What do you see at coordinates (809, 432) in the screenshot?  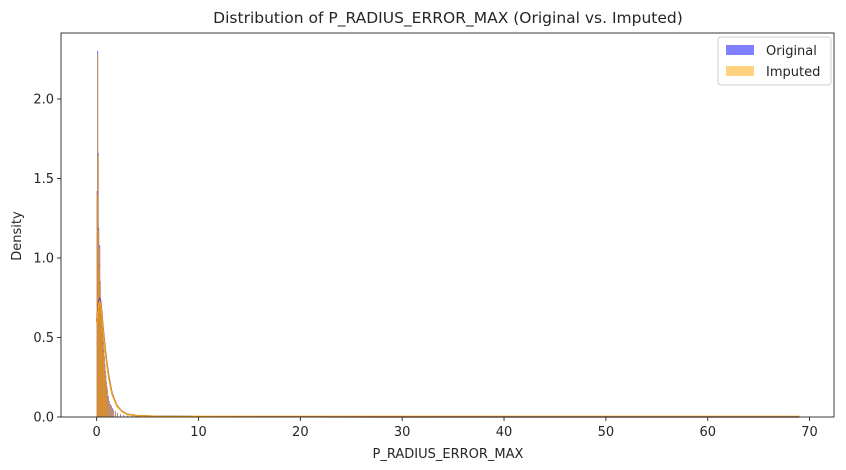 I see `x-tick-label: 70` at bounding box center [809, 432].